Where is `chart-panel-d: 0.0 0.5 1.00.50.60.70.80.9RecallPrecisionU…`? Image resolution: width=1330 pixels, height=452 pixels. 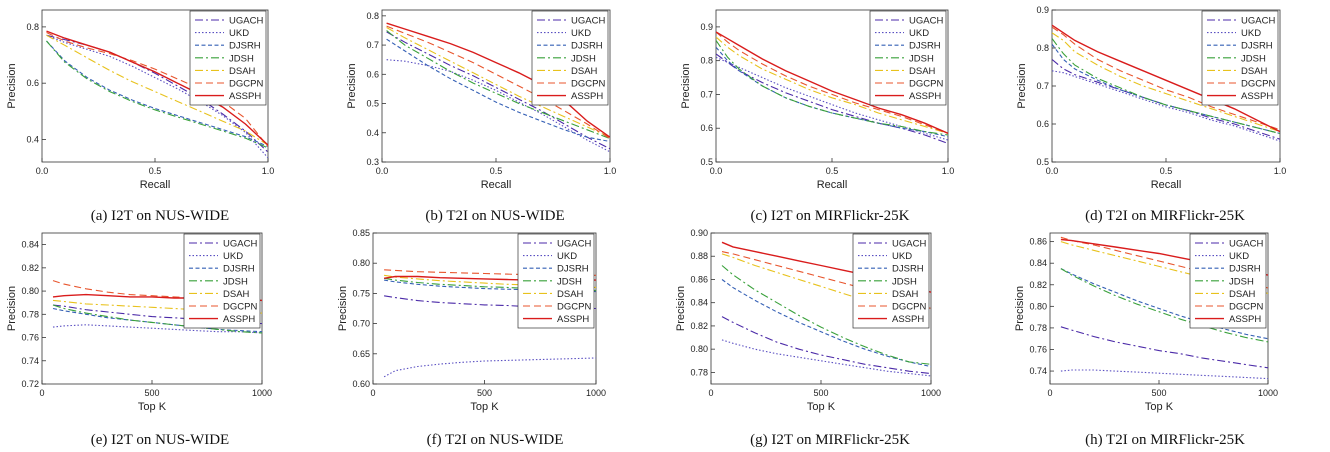
chart-panel-d: 0.0 0.5 1.00.50.60.70.80.9RecallPrecisionU… is located at coordinates (1151, 114).